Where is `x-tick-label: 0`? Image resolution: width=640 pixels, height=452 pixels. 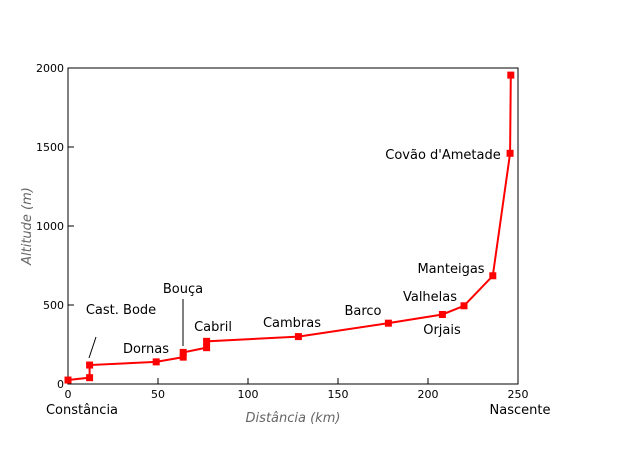
x-tick-label: 0 is located at coordinates (68, 394).